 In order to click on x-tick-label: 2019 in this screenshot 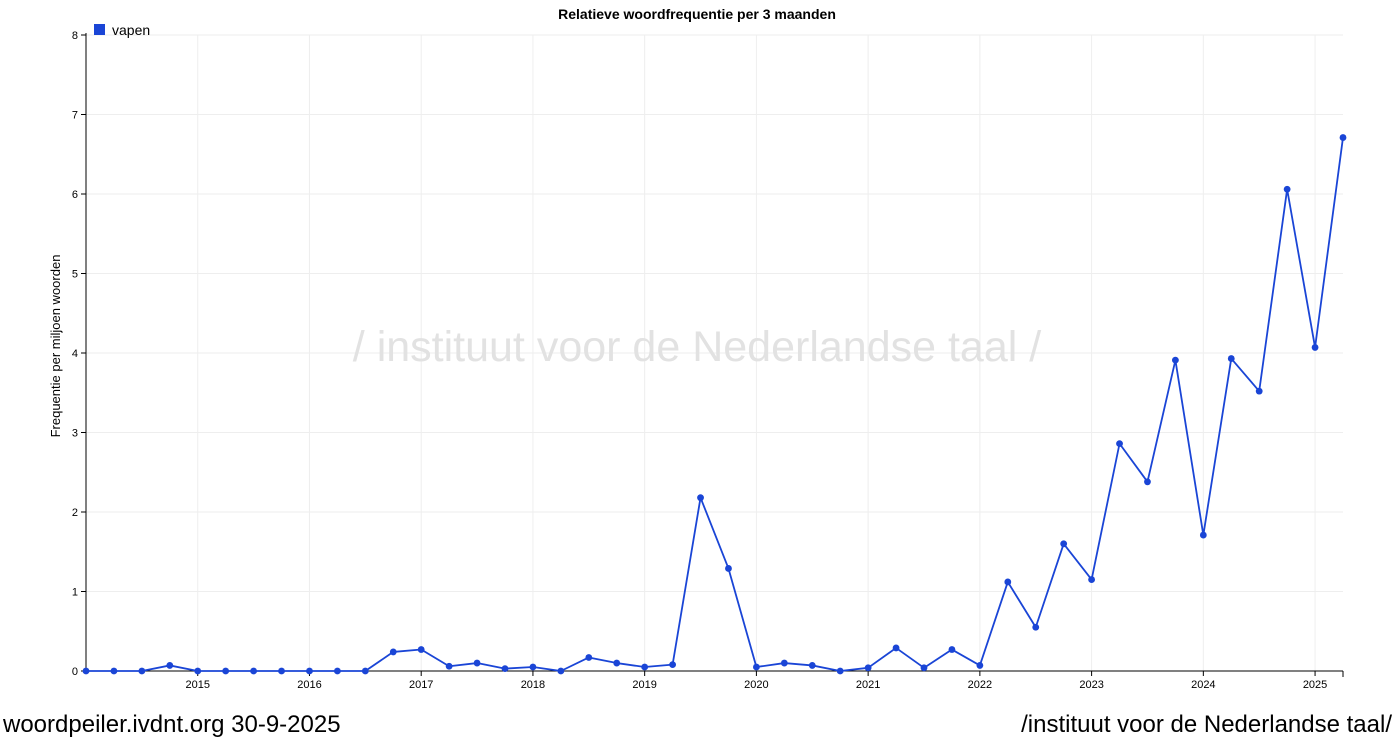, I will do `click(644, 685)`.